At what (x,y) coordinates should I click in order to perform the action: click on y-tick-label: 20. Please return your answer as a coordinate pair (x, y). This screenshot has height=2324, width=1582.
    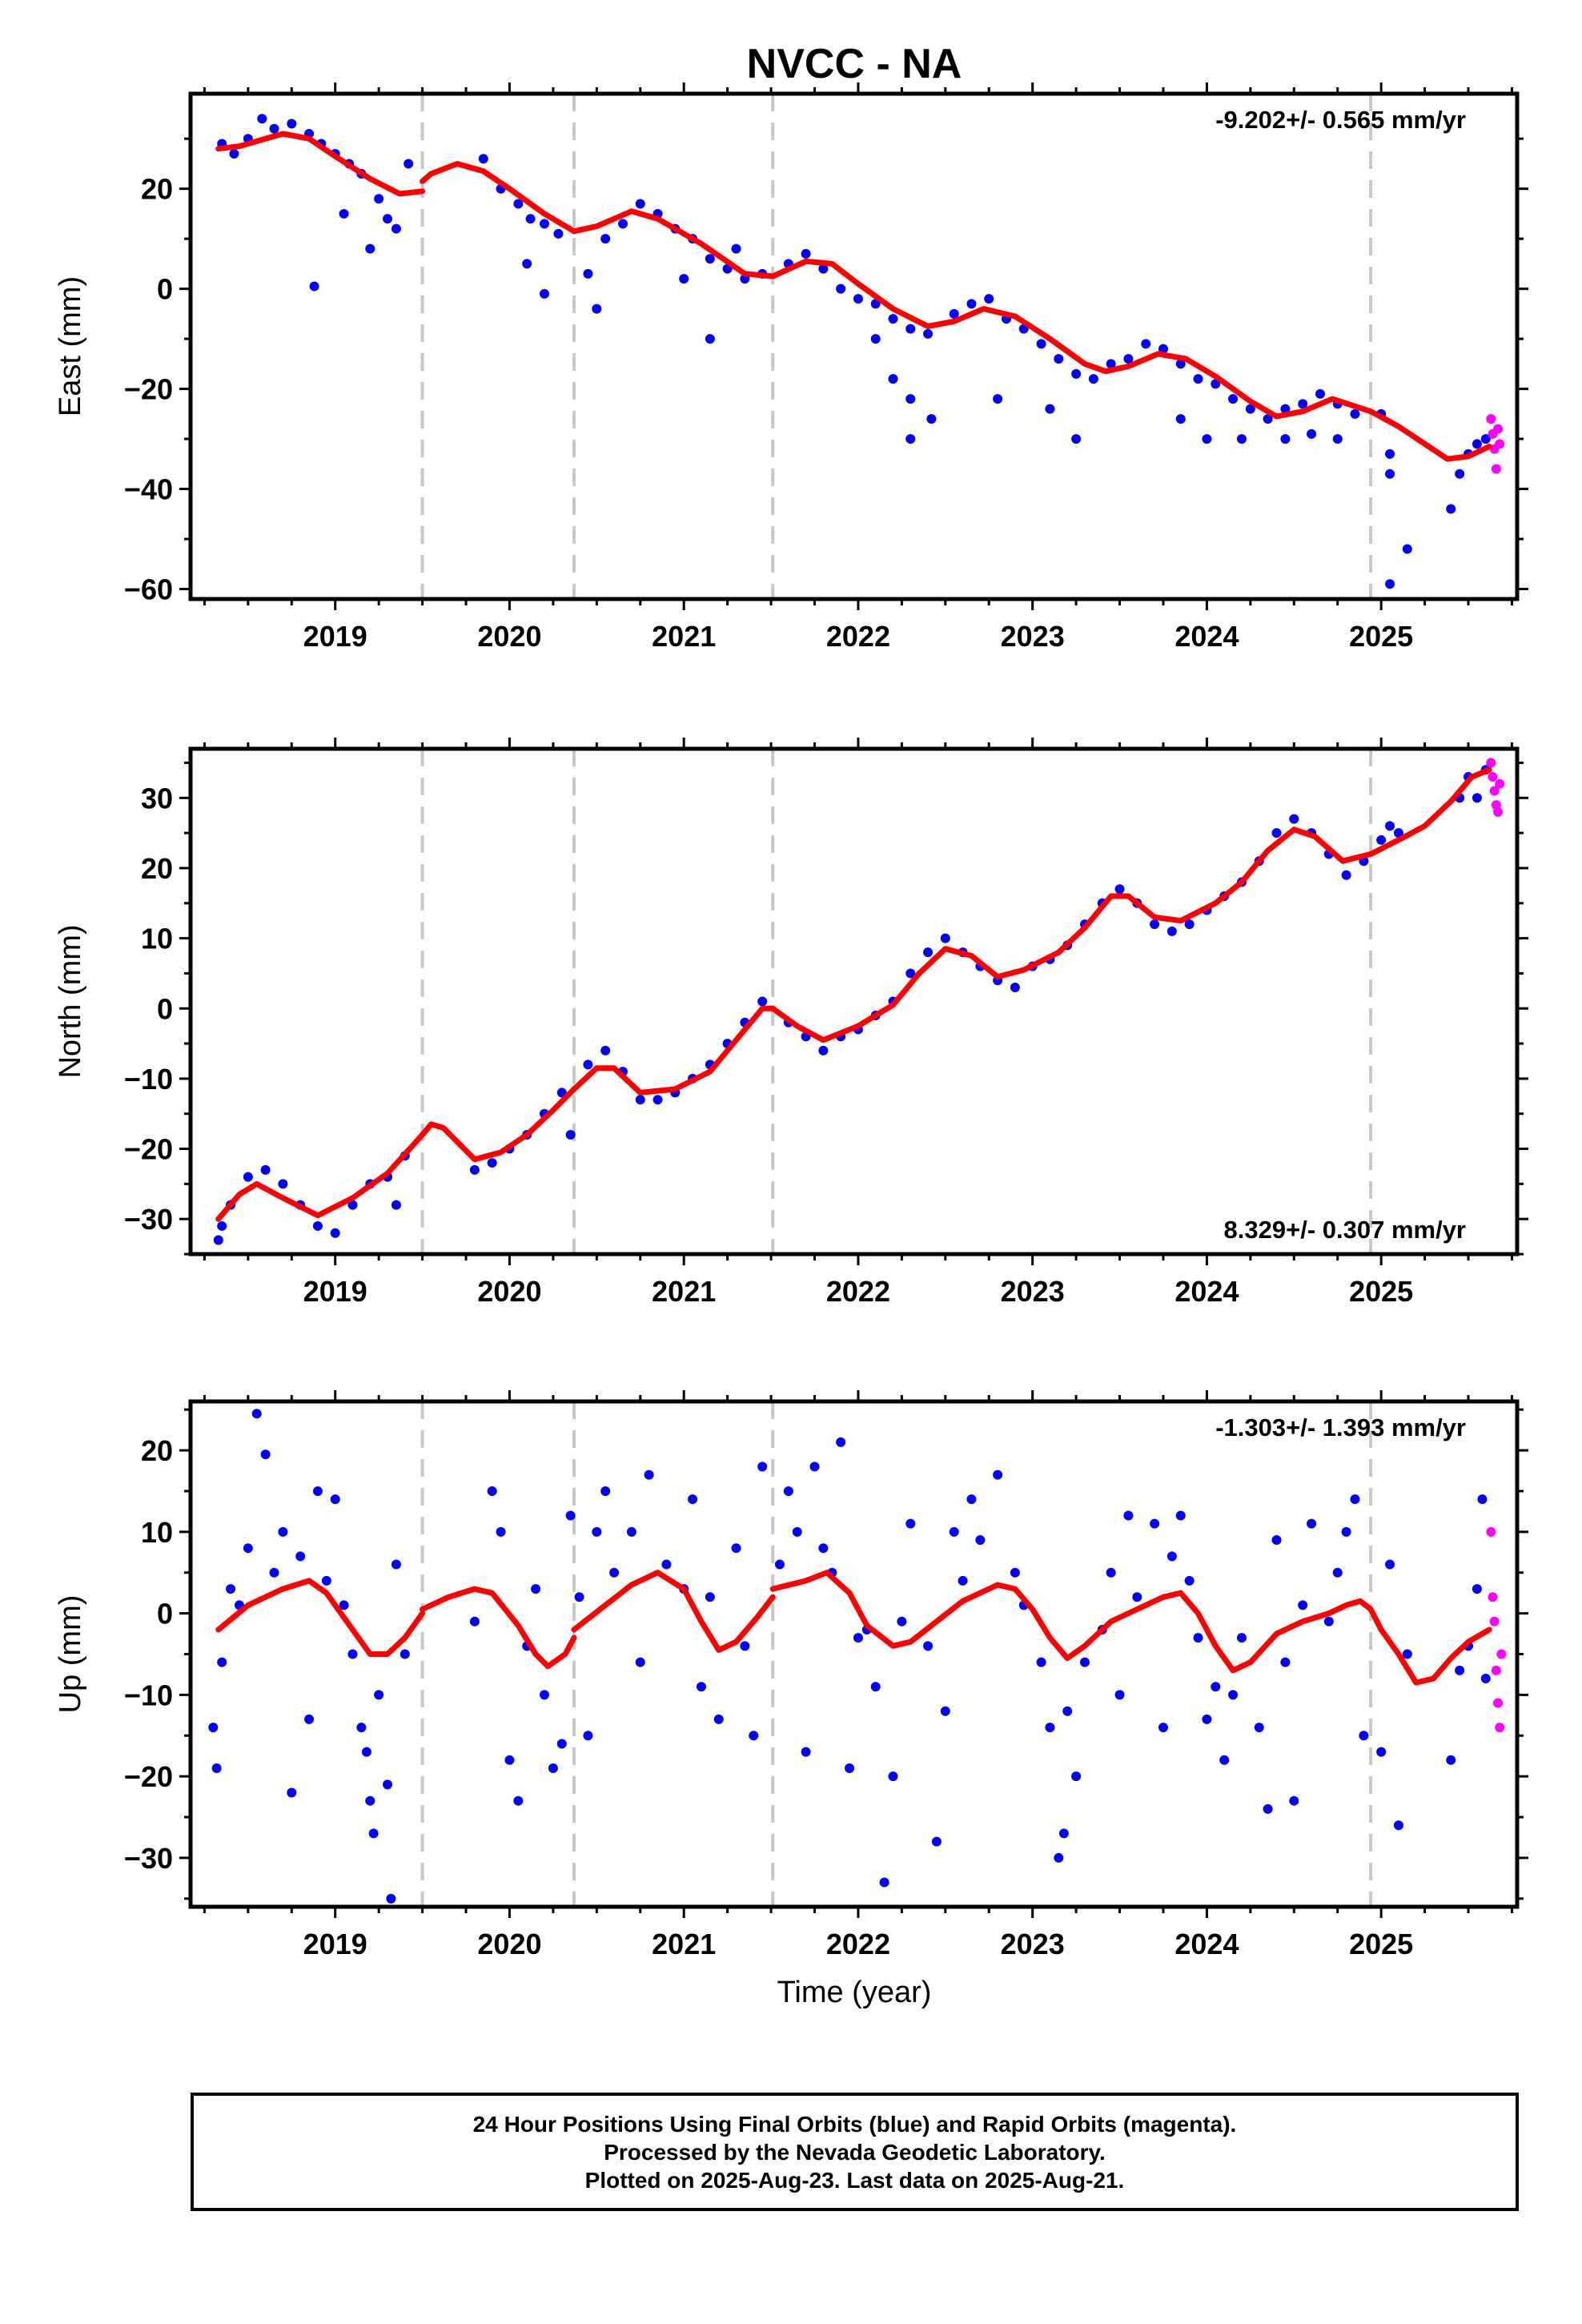
    Looking at the image, I should click on (157, 1450).